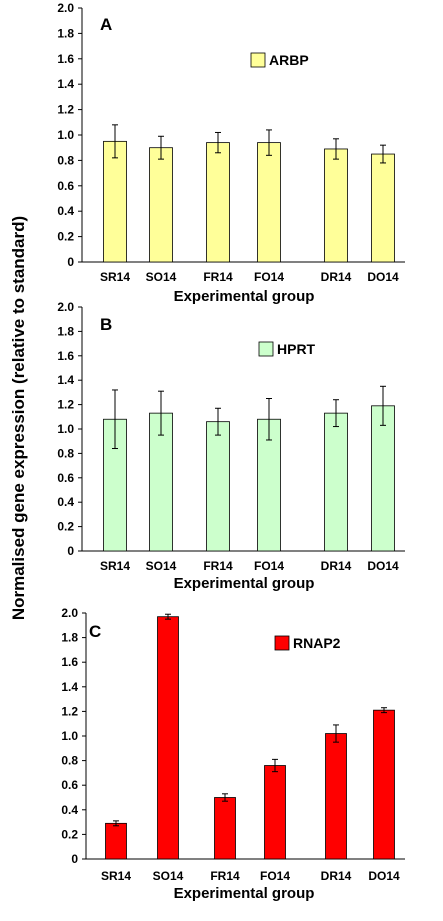 This screenshot has width=443, height=921. I want to click on panel-letter: C, so click(95, 631).